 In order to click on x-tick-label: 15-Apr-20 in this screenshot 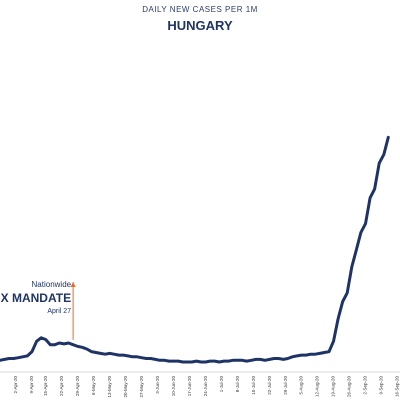, I will do `click(45, 386)`.